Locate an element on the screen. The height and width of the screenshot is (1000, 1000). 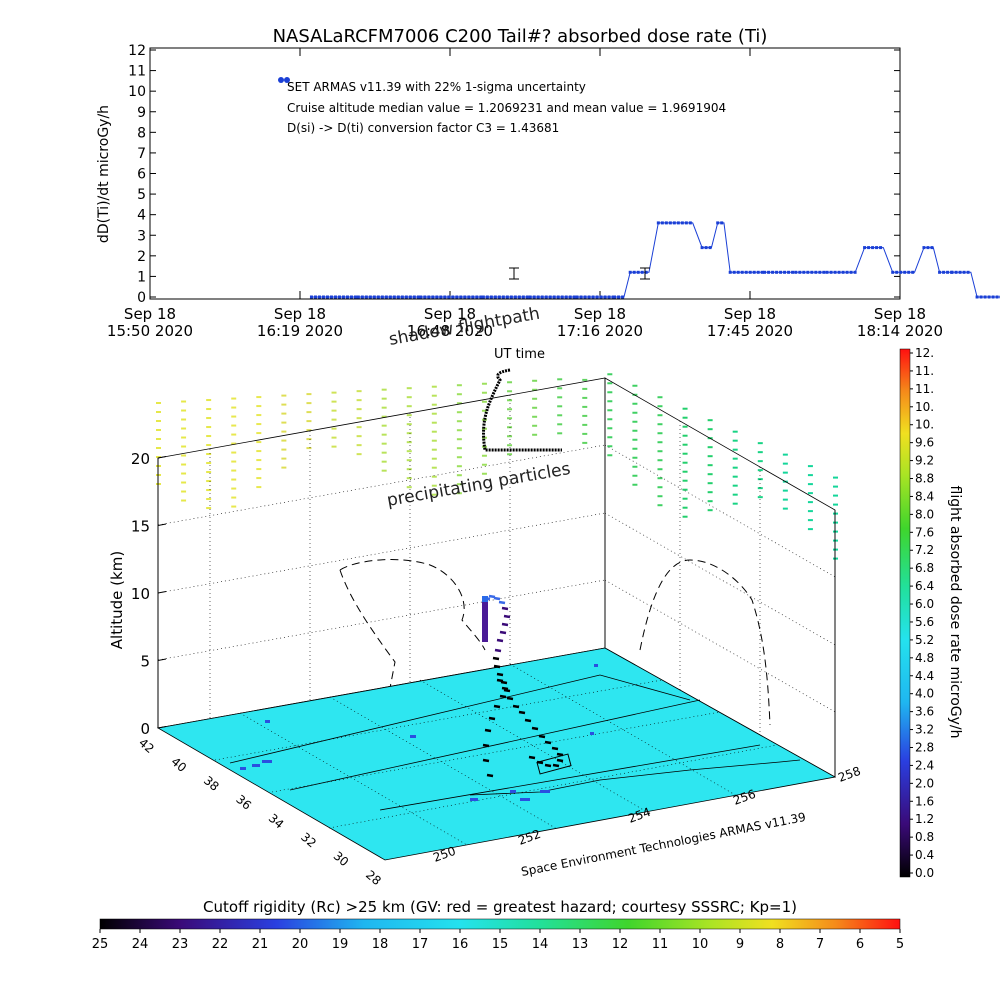
y-tick-label: 0 is located at coordinates (141, 298).